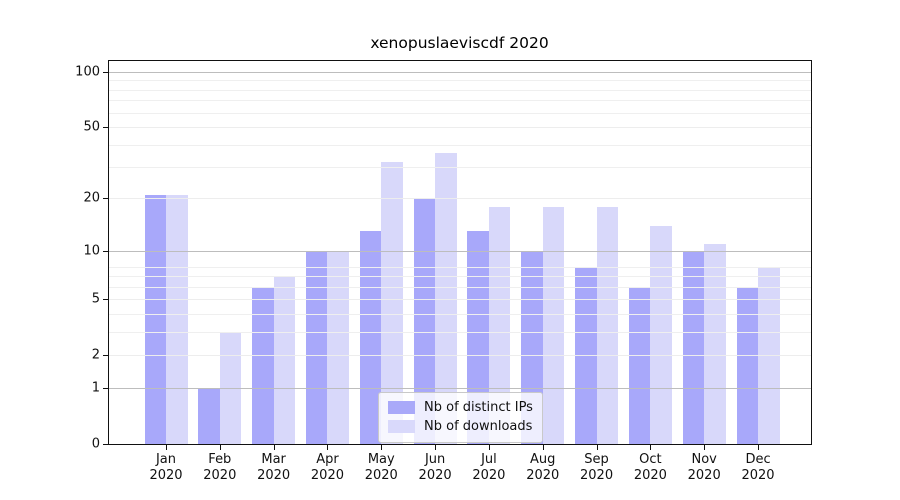  What do you see at coordinates (95, 443) in the screenshot?
I see `y-tick-label: 0` at bounding box center [95, 443].